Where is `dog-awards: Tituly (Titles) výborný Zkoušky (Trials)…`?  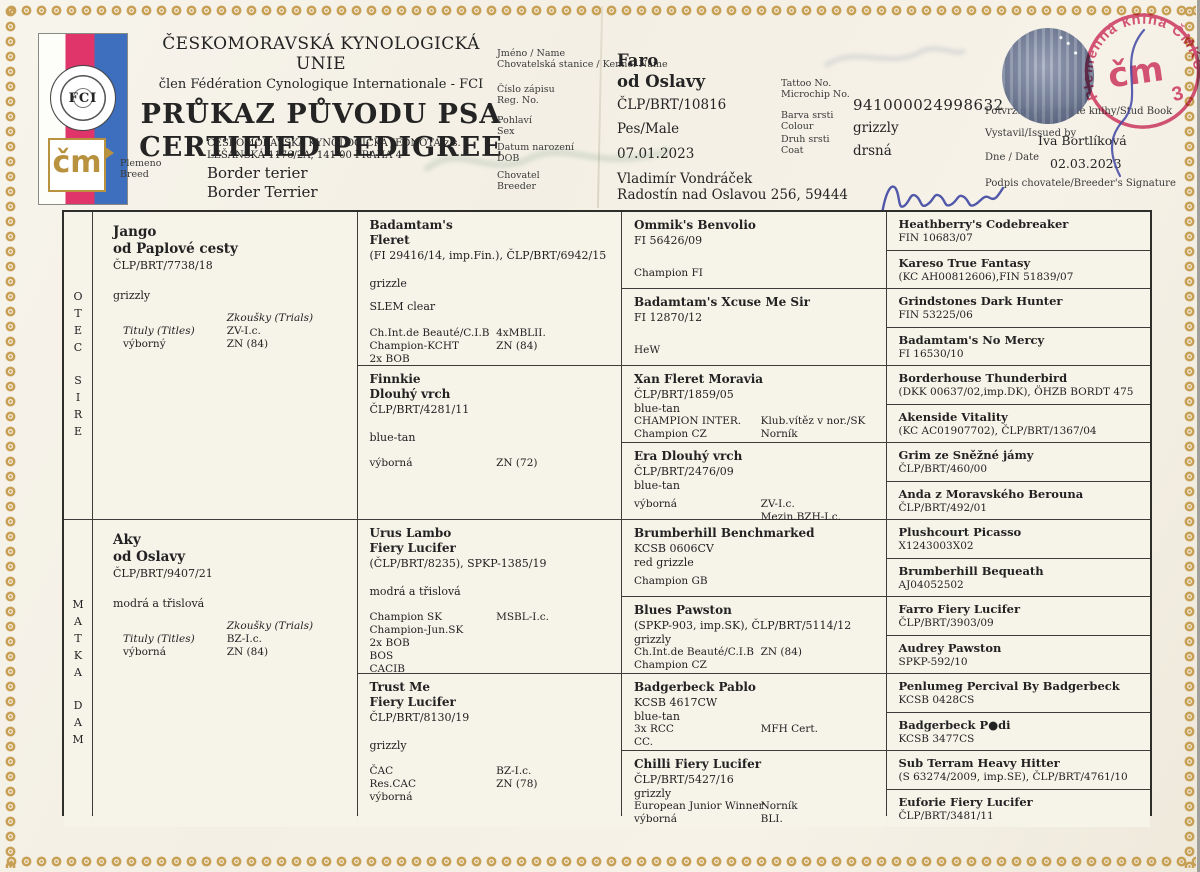 dog-awards: Tituly (Titles) výborný Zkoušky (Trials)… is located at coordinates (236, 338).